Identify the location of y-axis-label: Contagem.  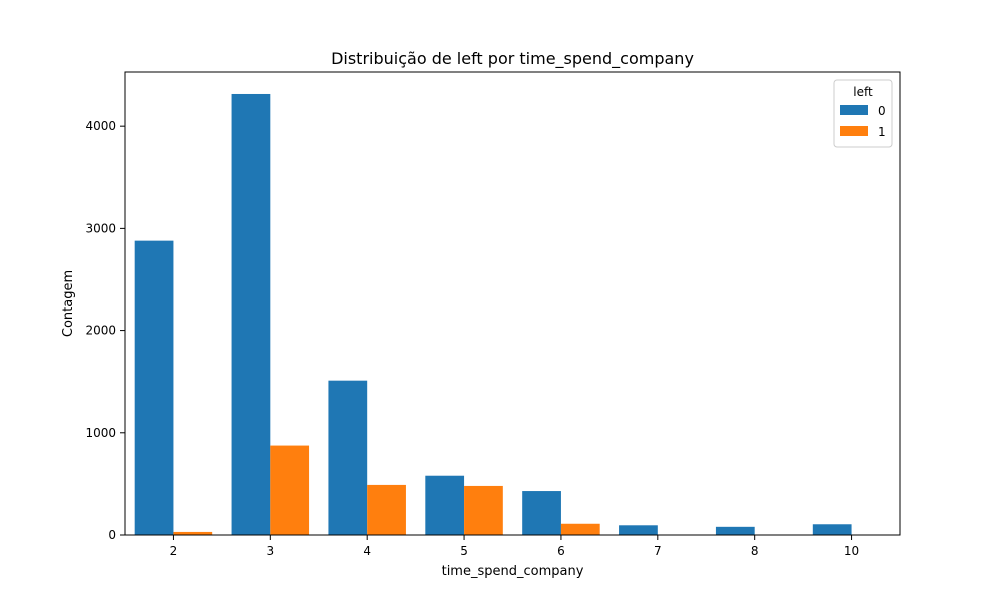
(68, 303).